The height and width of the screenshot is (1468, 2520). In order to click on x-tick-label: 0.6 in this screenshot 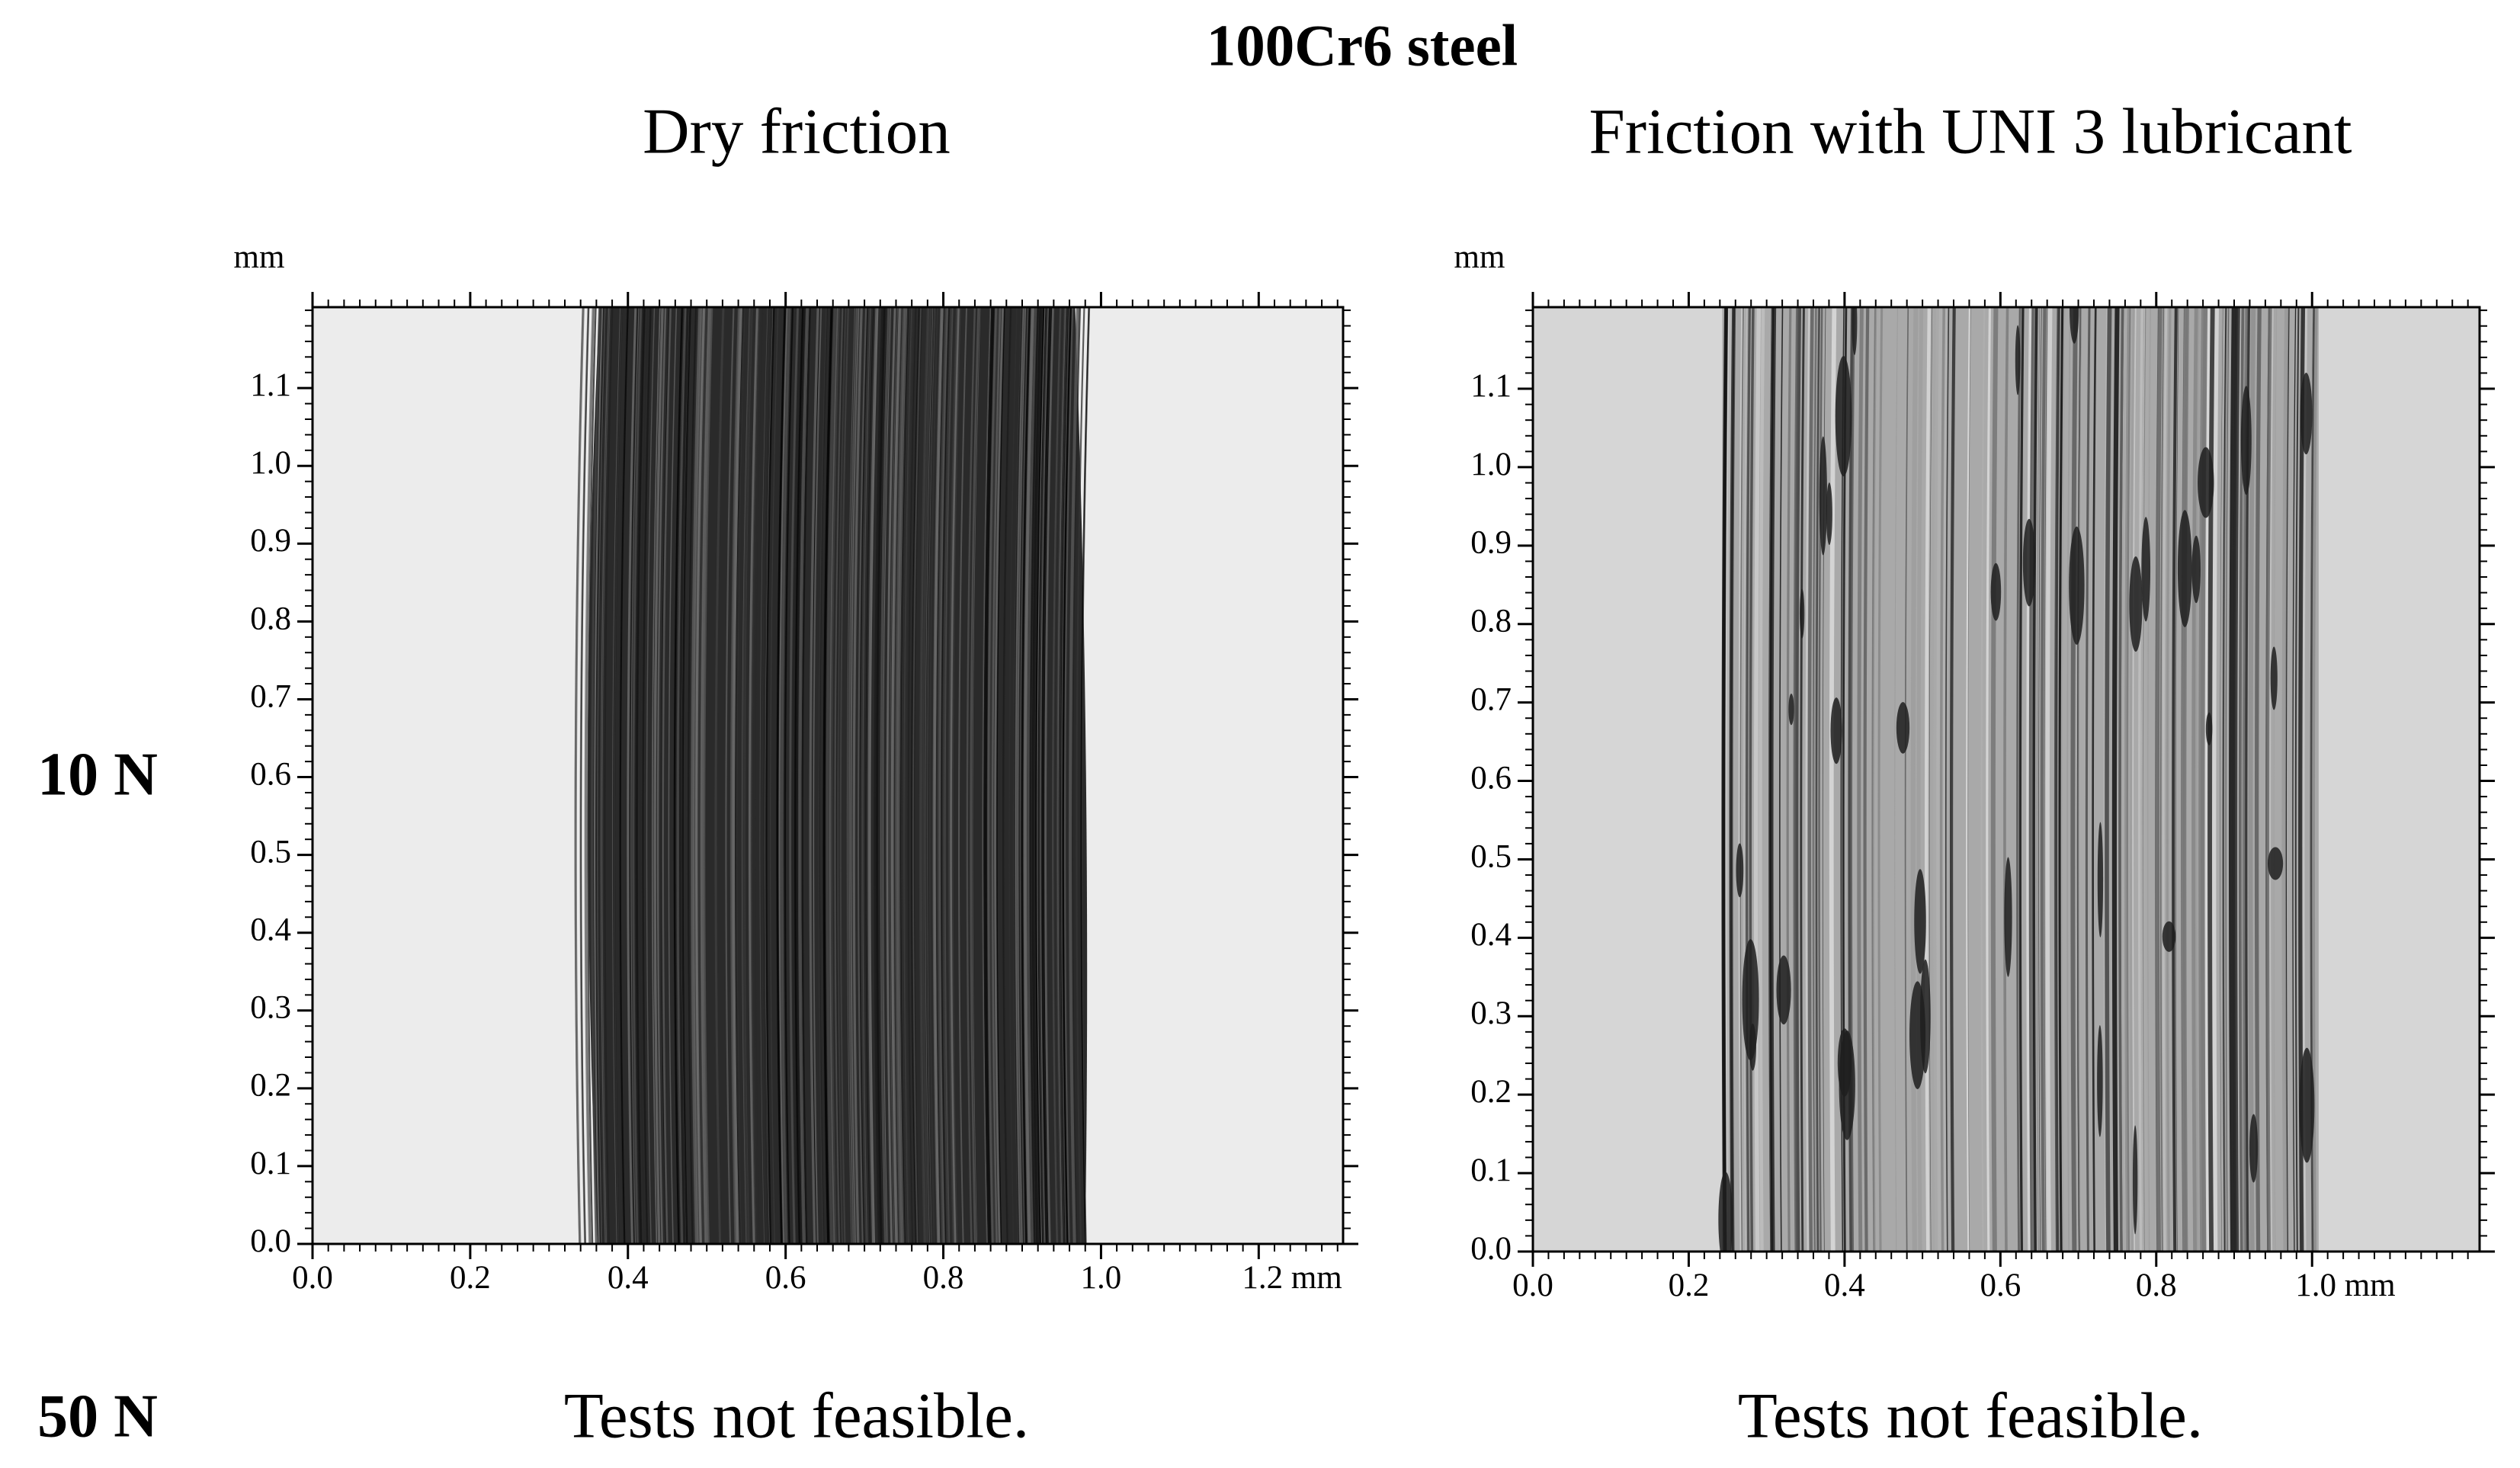, I will do `click(785, 1278)`.